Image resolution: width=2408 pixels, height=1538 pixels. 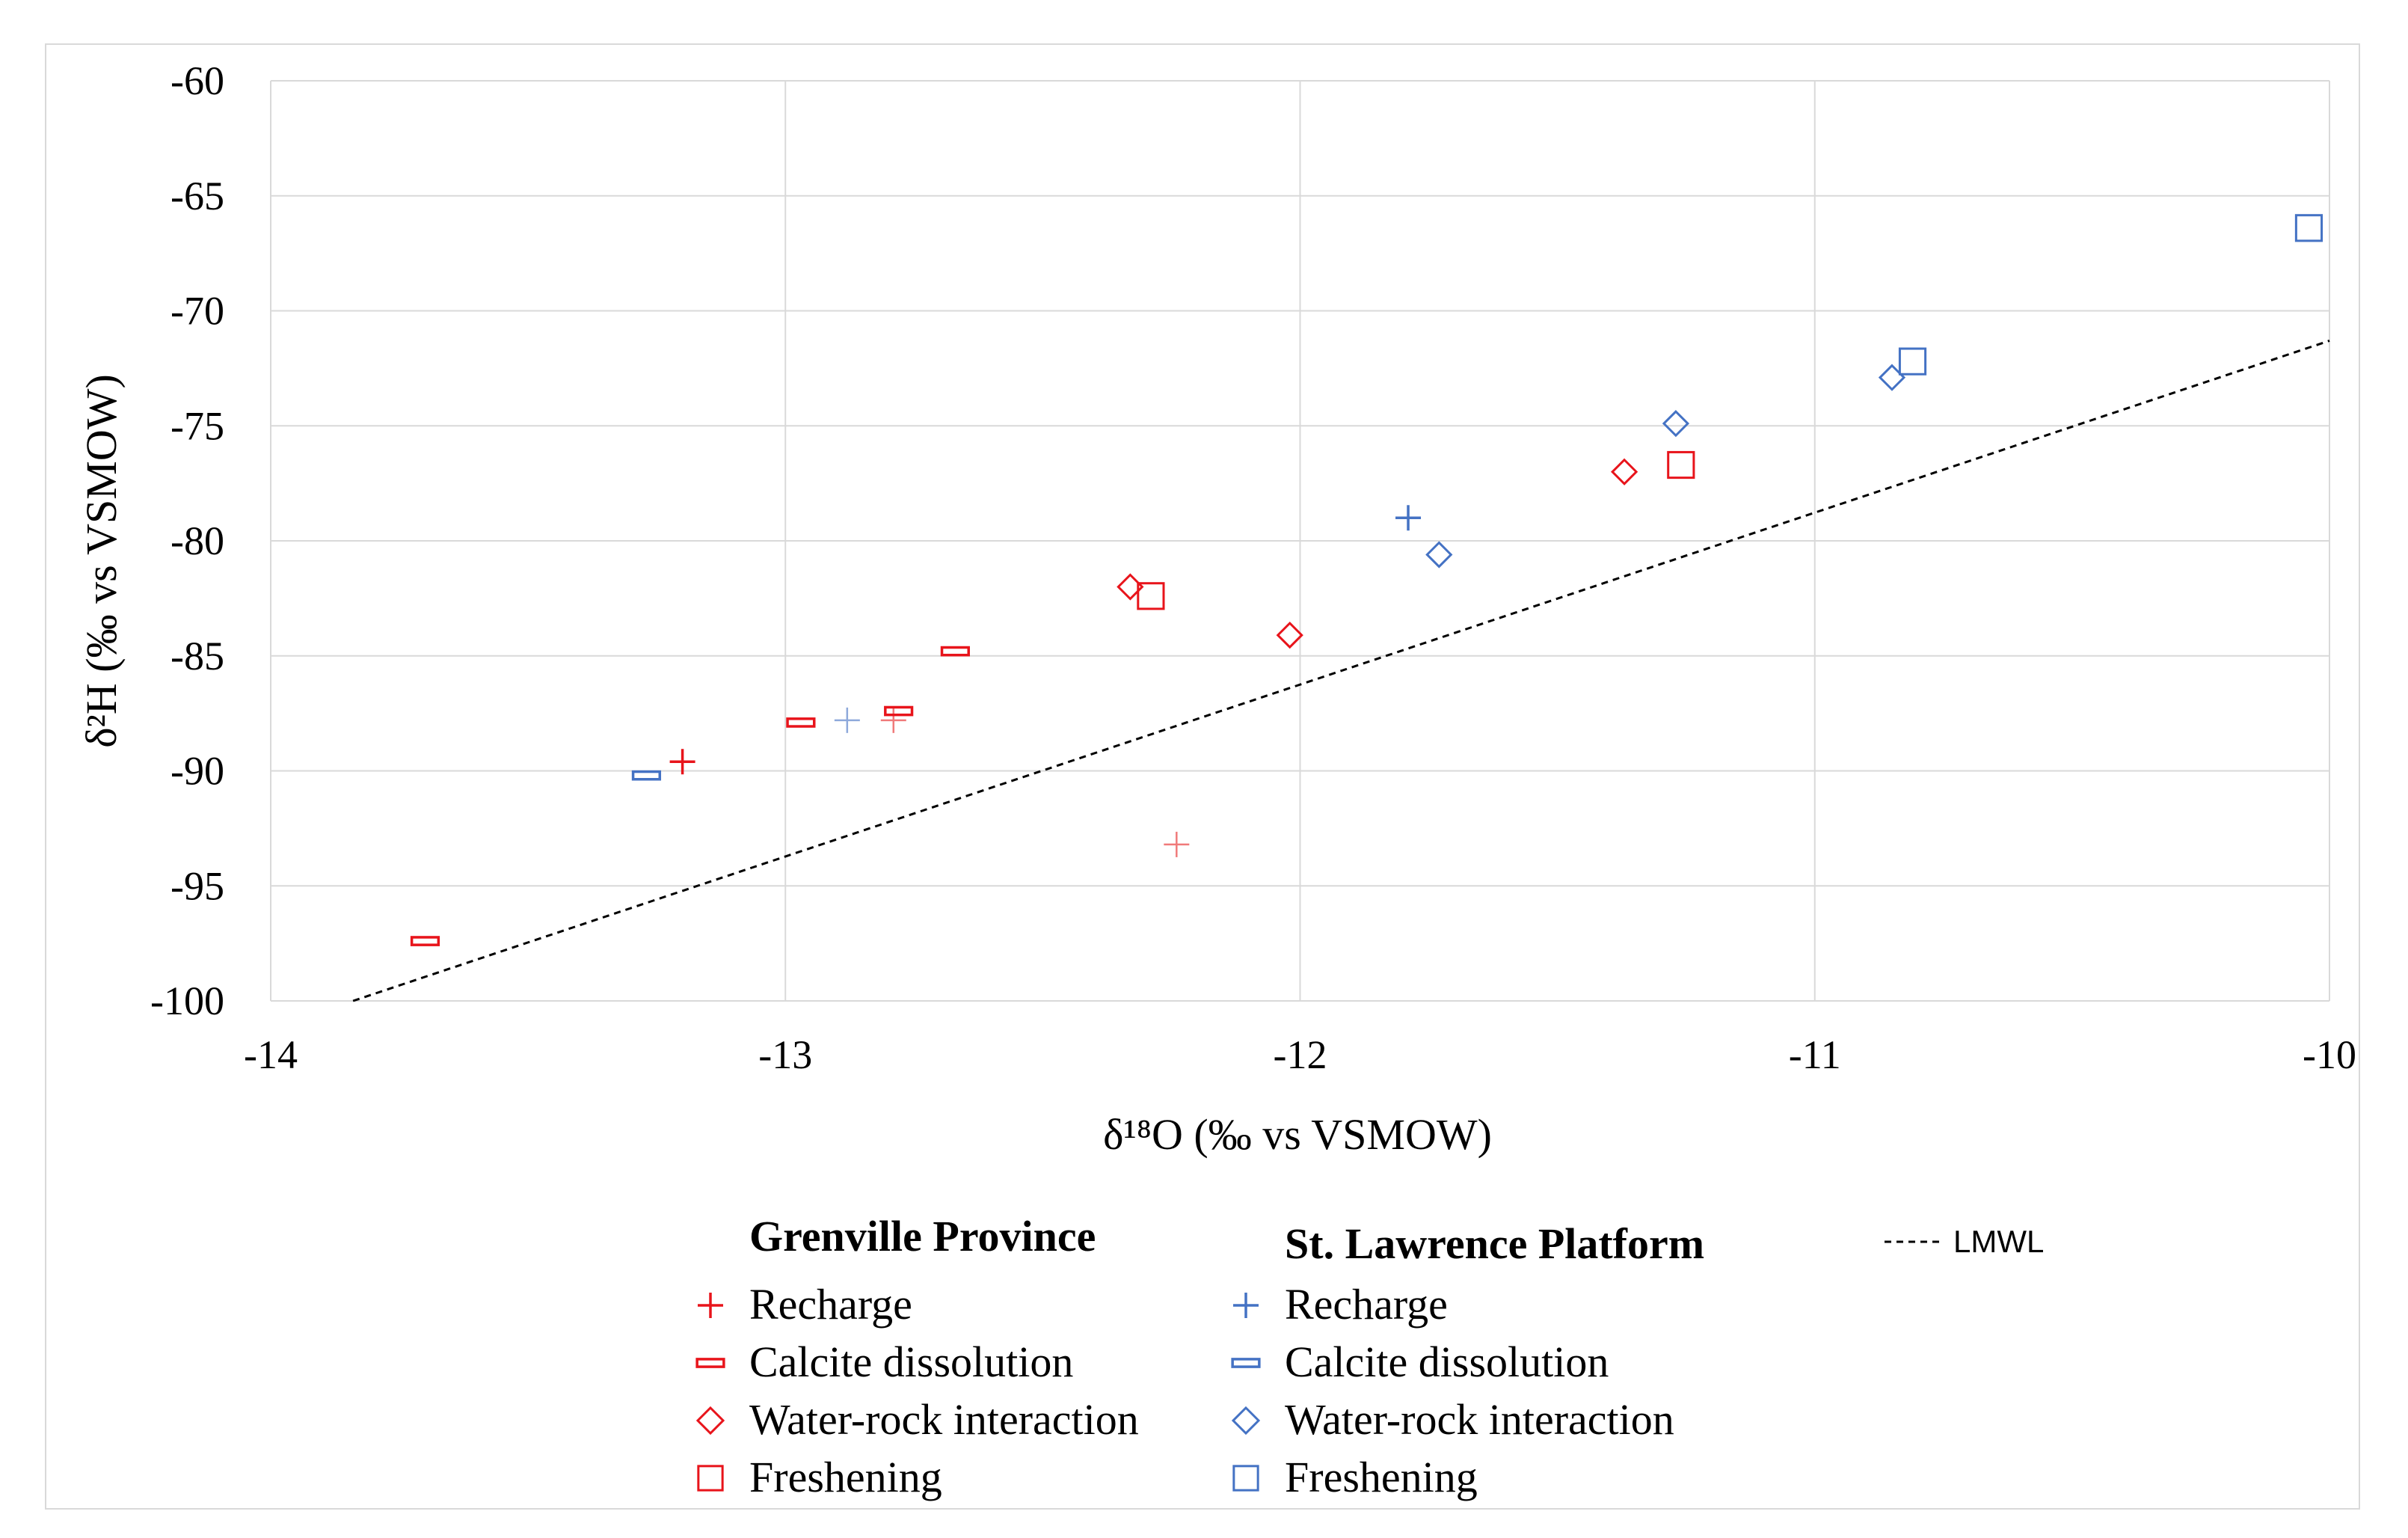 What do you see at coordinates (197, 540) in the screenshot?
I see `y-tick-label: -80` at bounding box center [197, 540].